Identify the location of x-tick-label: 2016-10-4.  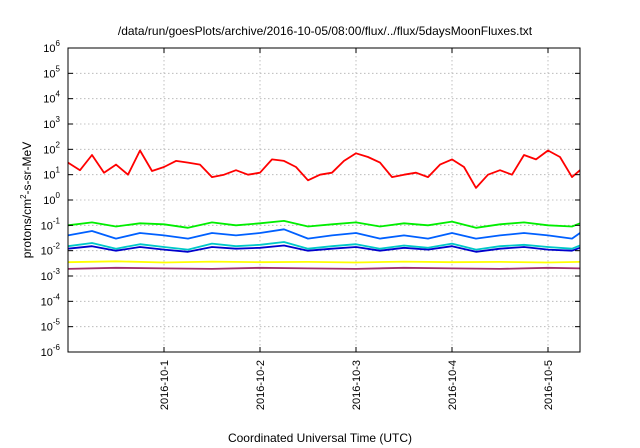
(453, 385).